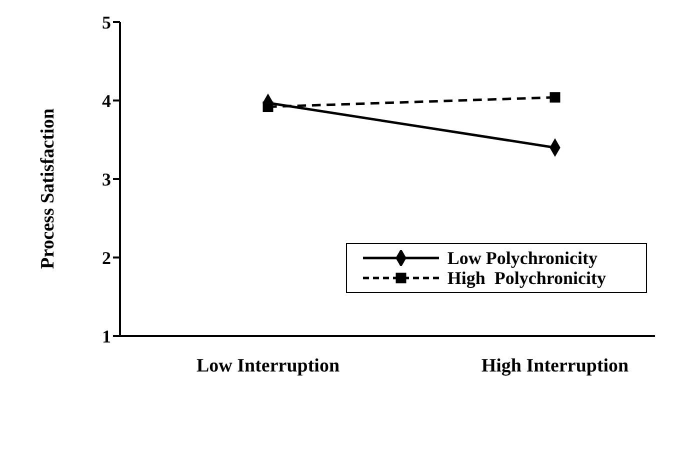 This screenshot has height=454, width=673. Describe the element at coordinates (555, 97) in the screenshot. I see `point` at that location.